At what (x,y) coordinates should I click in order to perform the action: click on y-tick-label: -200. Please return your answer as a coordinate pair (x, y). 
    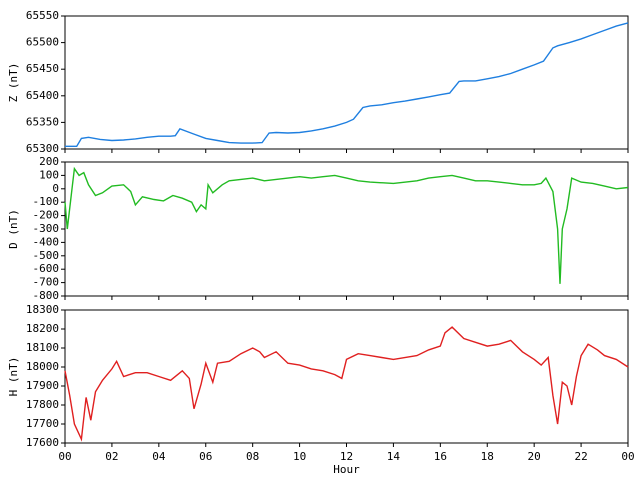
    Looking at the image, I should click on (46, 215).